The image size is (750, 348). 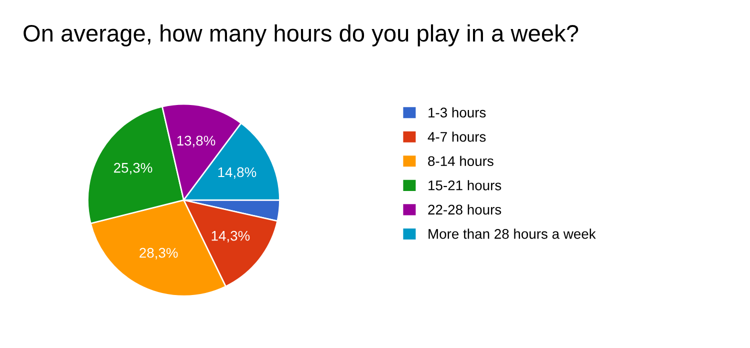 I want to click on data-label: 25,3%, so click(x=133, y=168).